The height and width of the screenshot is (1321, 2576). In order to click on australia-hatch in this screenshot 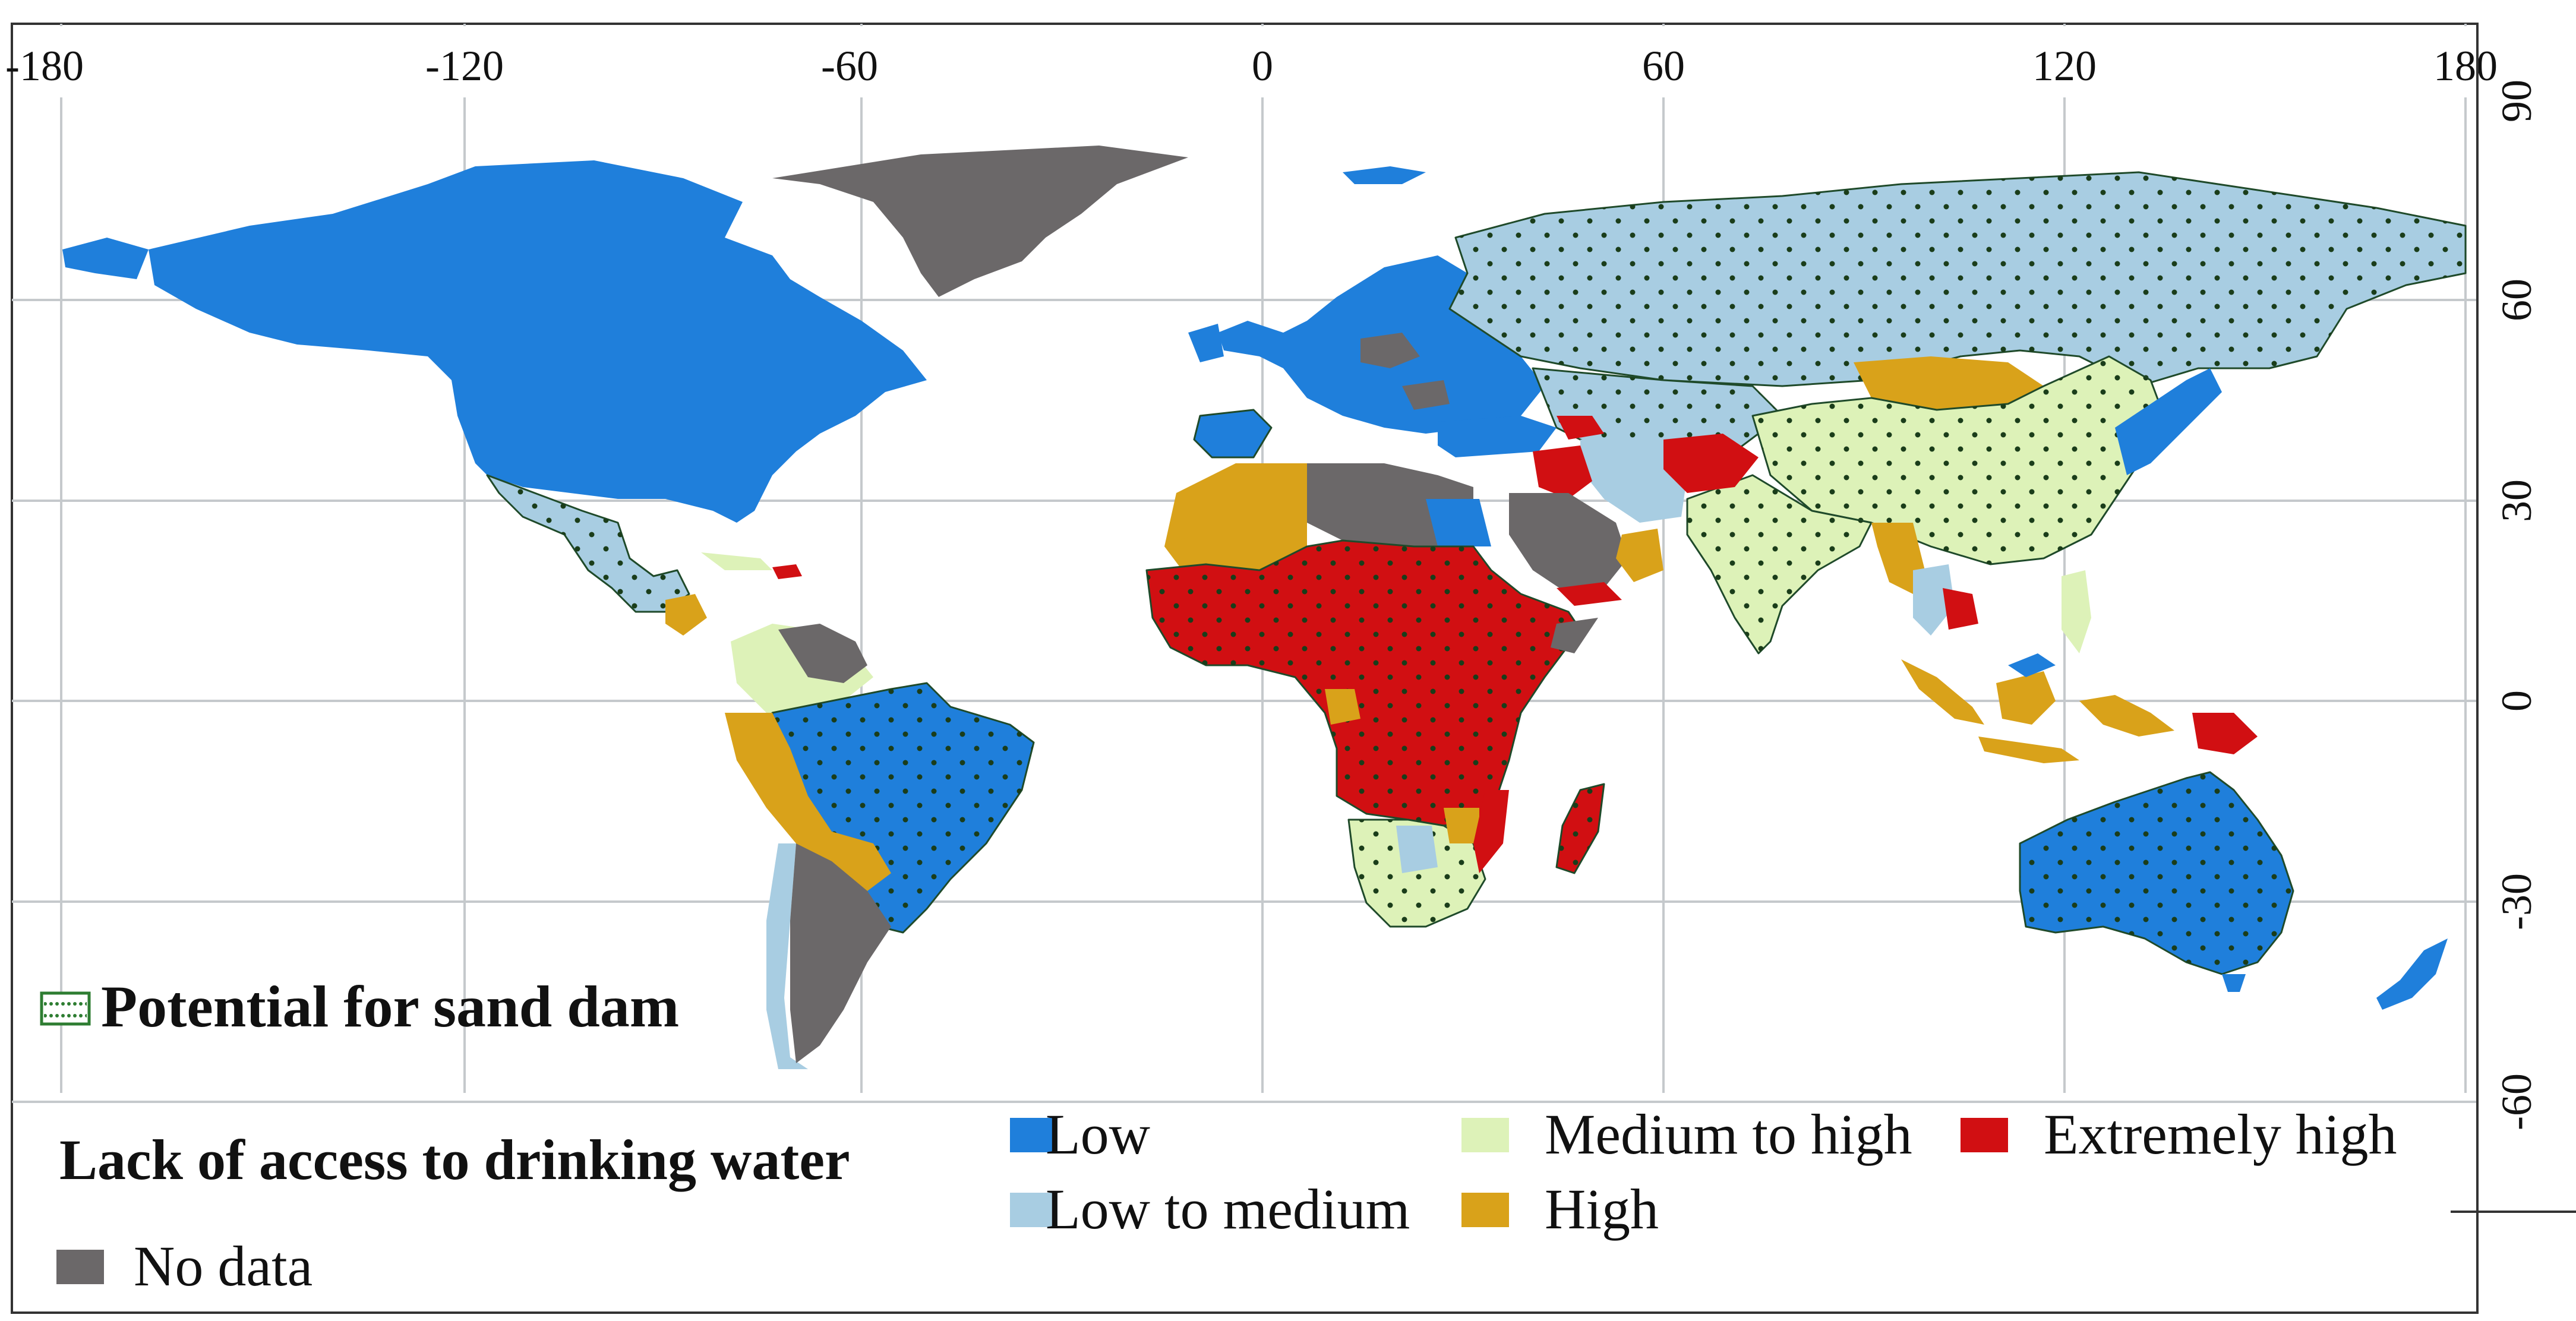, I will do `click(2156, 873)`.